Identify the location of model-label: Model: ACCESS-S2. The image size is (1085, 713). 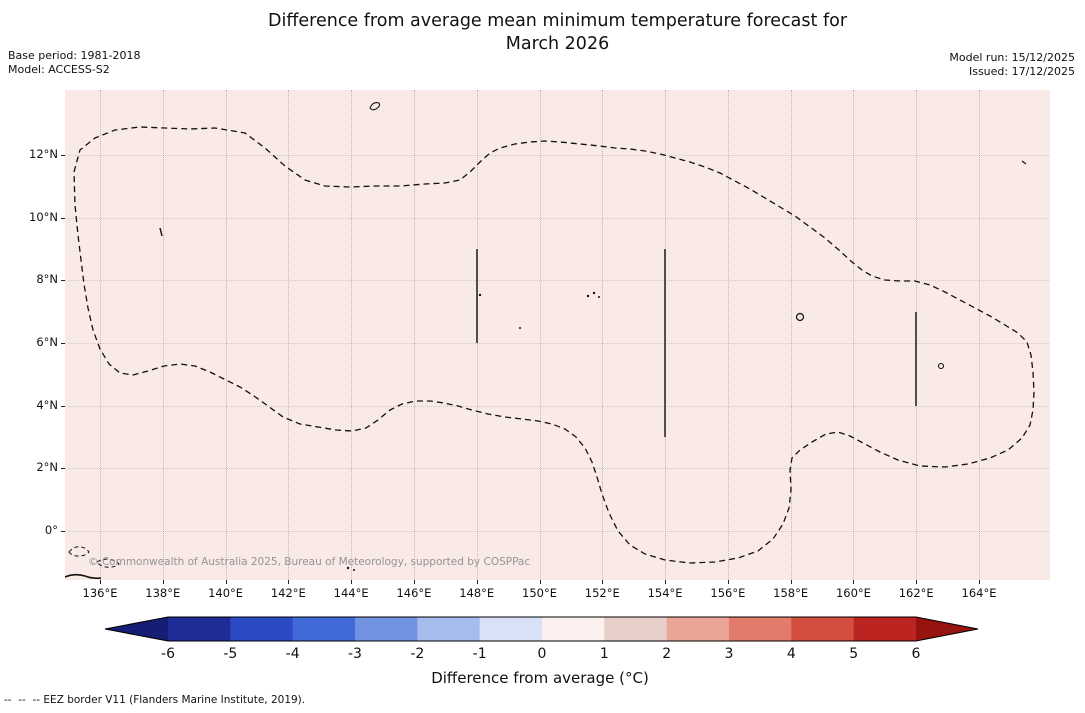
(59, 69).